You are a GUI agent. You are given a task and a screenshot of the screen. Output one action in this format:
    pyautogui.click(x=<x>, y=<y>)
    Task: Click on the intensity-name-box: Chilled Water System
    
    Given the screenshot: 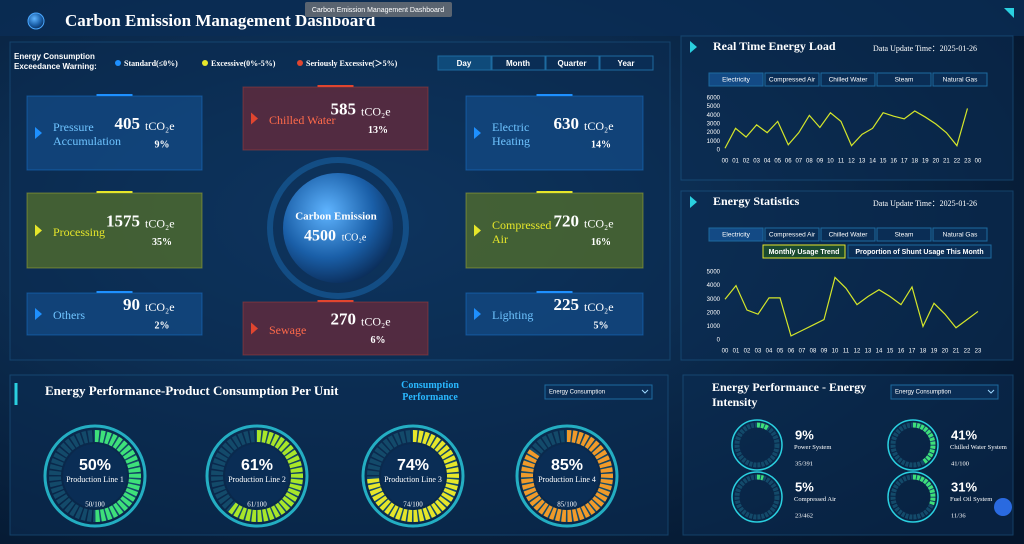 What is the action you would take?
    pyautogui.click(x=978, y=447)
    